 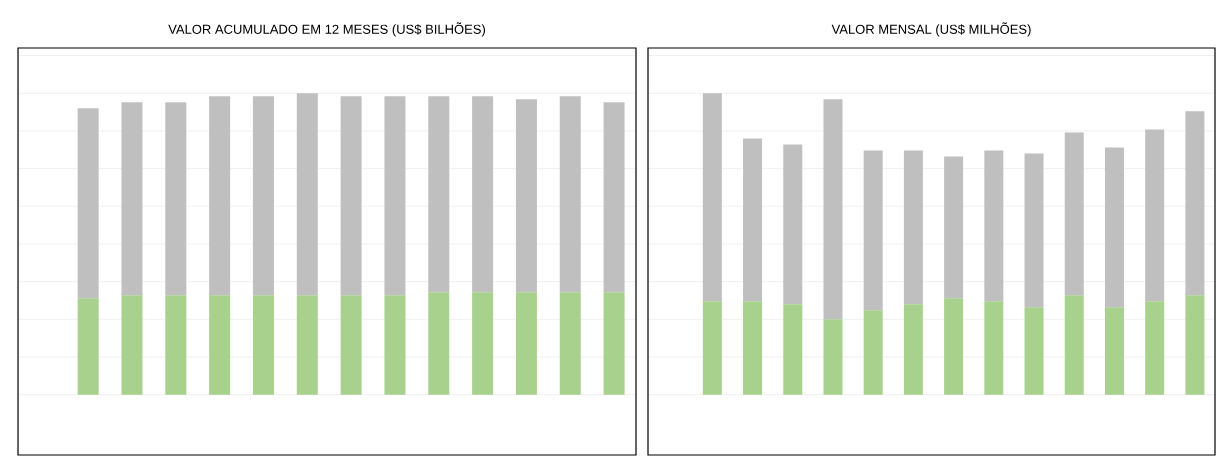 What do you see at coordinates (931, 29) in the screenshot?
I see `chart-title: VALOR MENSAL (US$ MILHÕES)` at bounding box center [931, 29].